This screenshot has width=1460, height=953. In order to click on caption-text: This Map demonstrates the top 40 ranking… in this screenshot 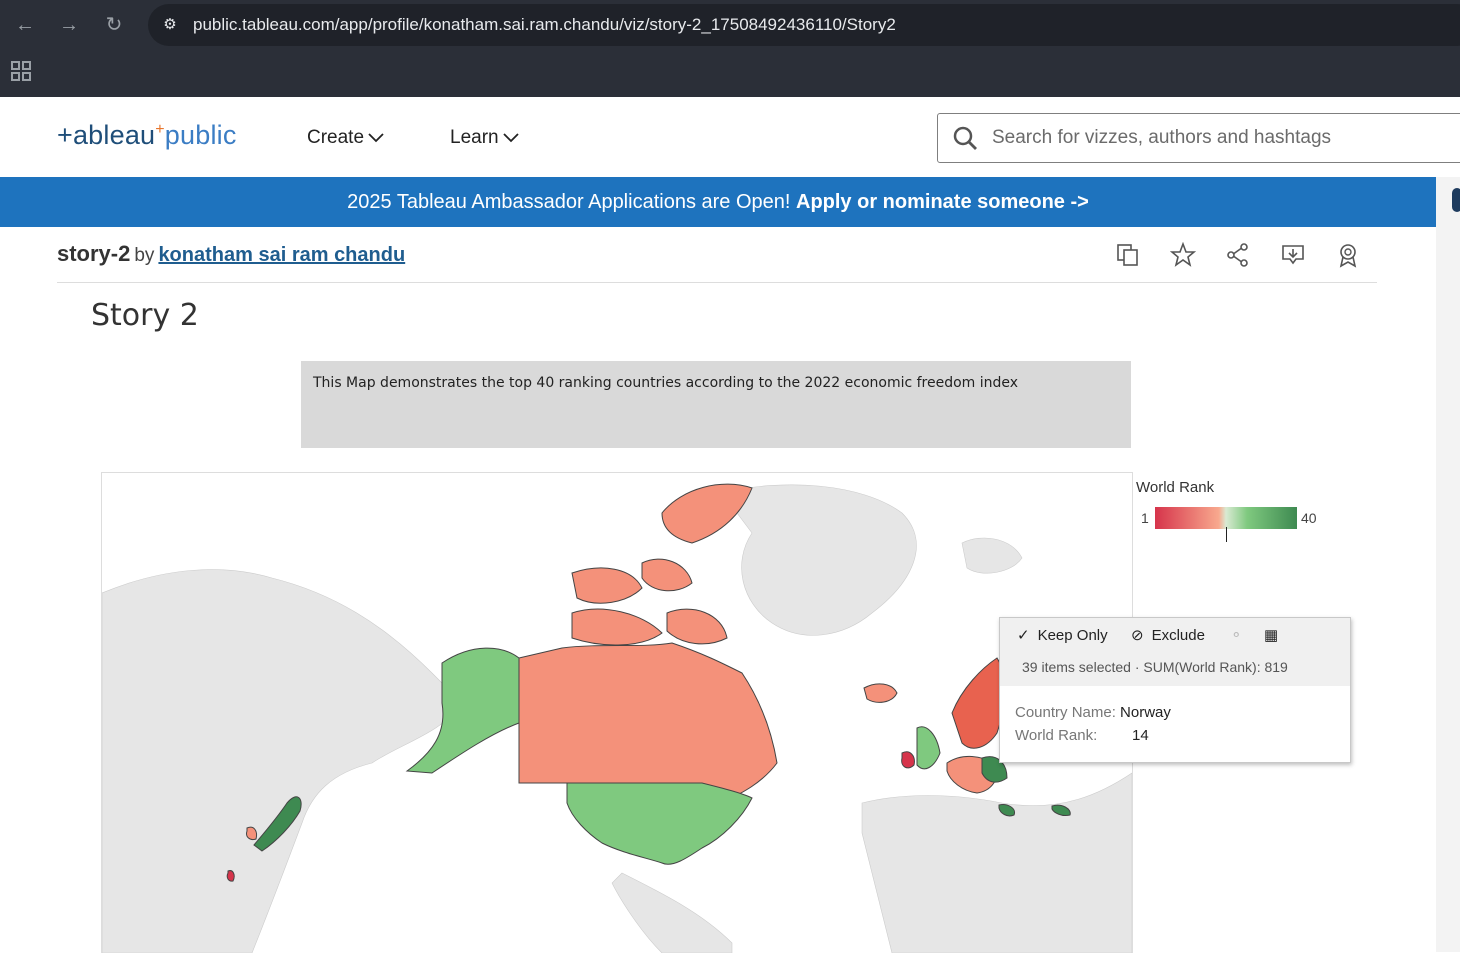, I will do `click(666, 383)`.